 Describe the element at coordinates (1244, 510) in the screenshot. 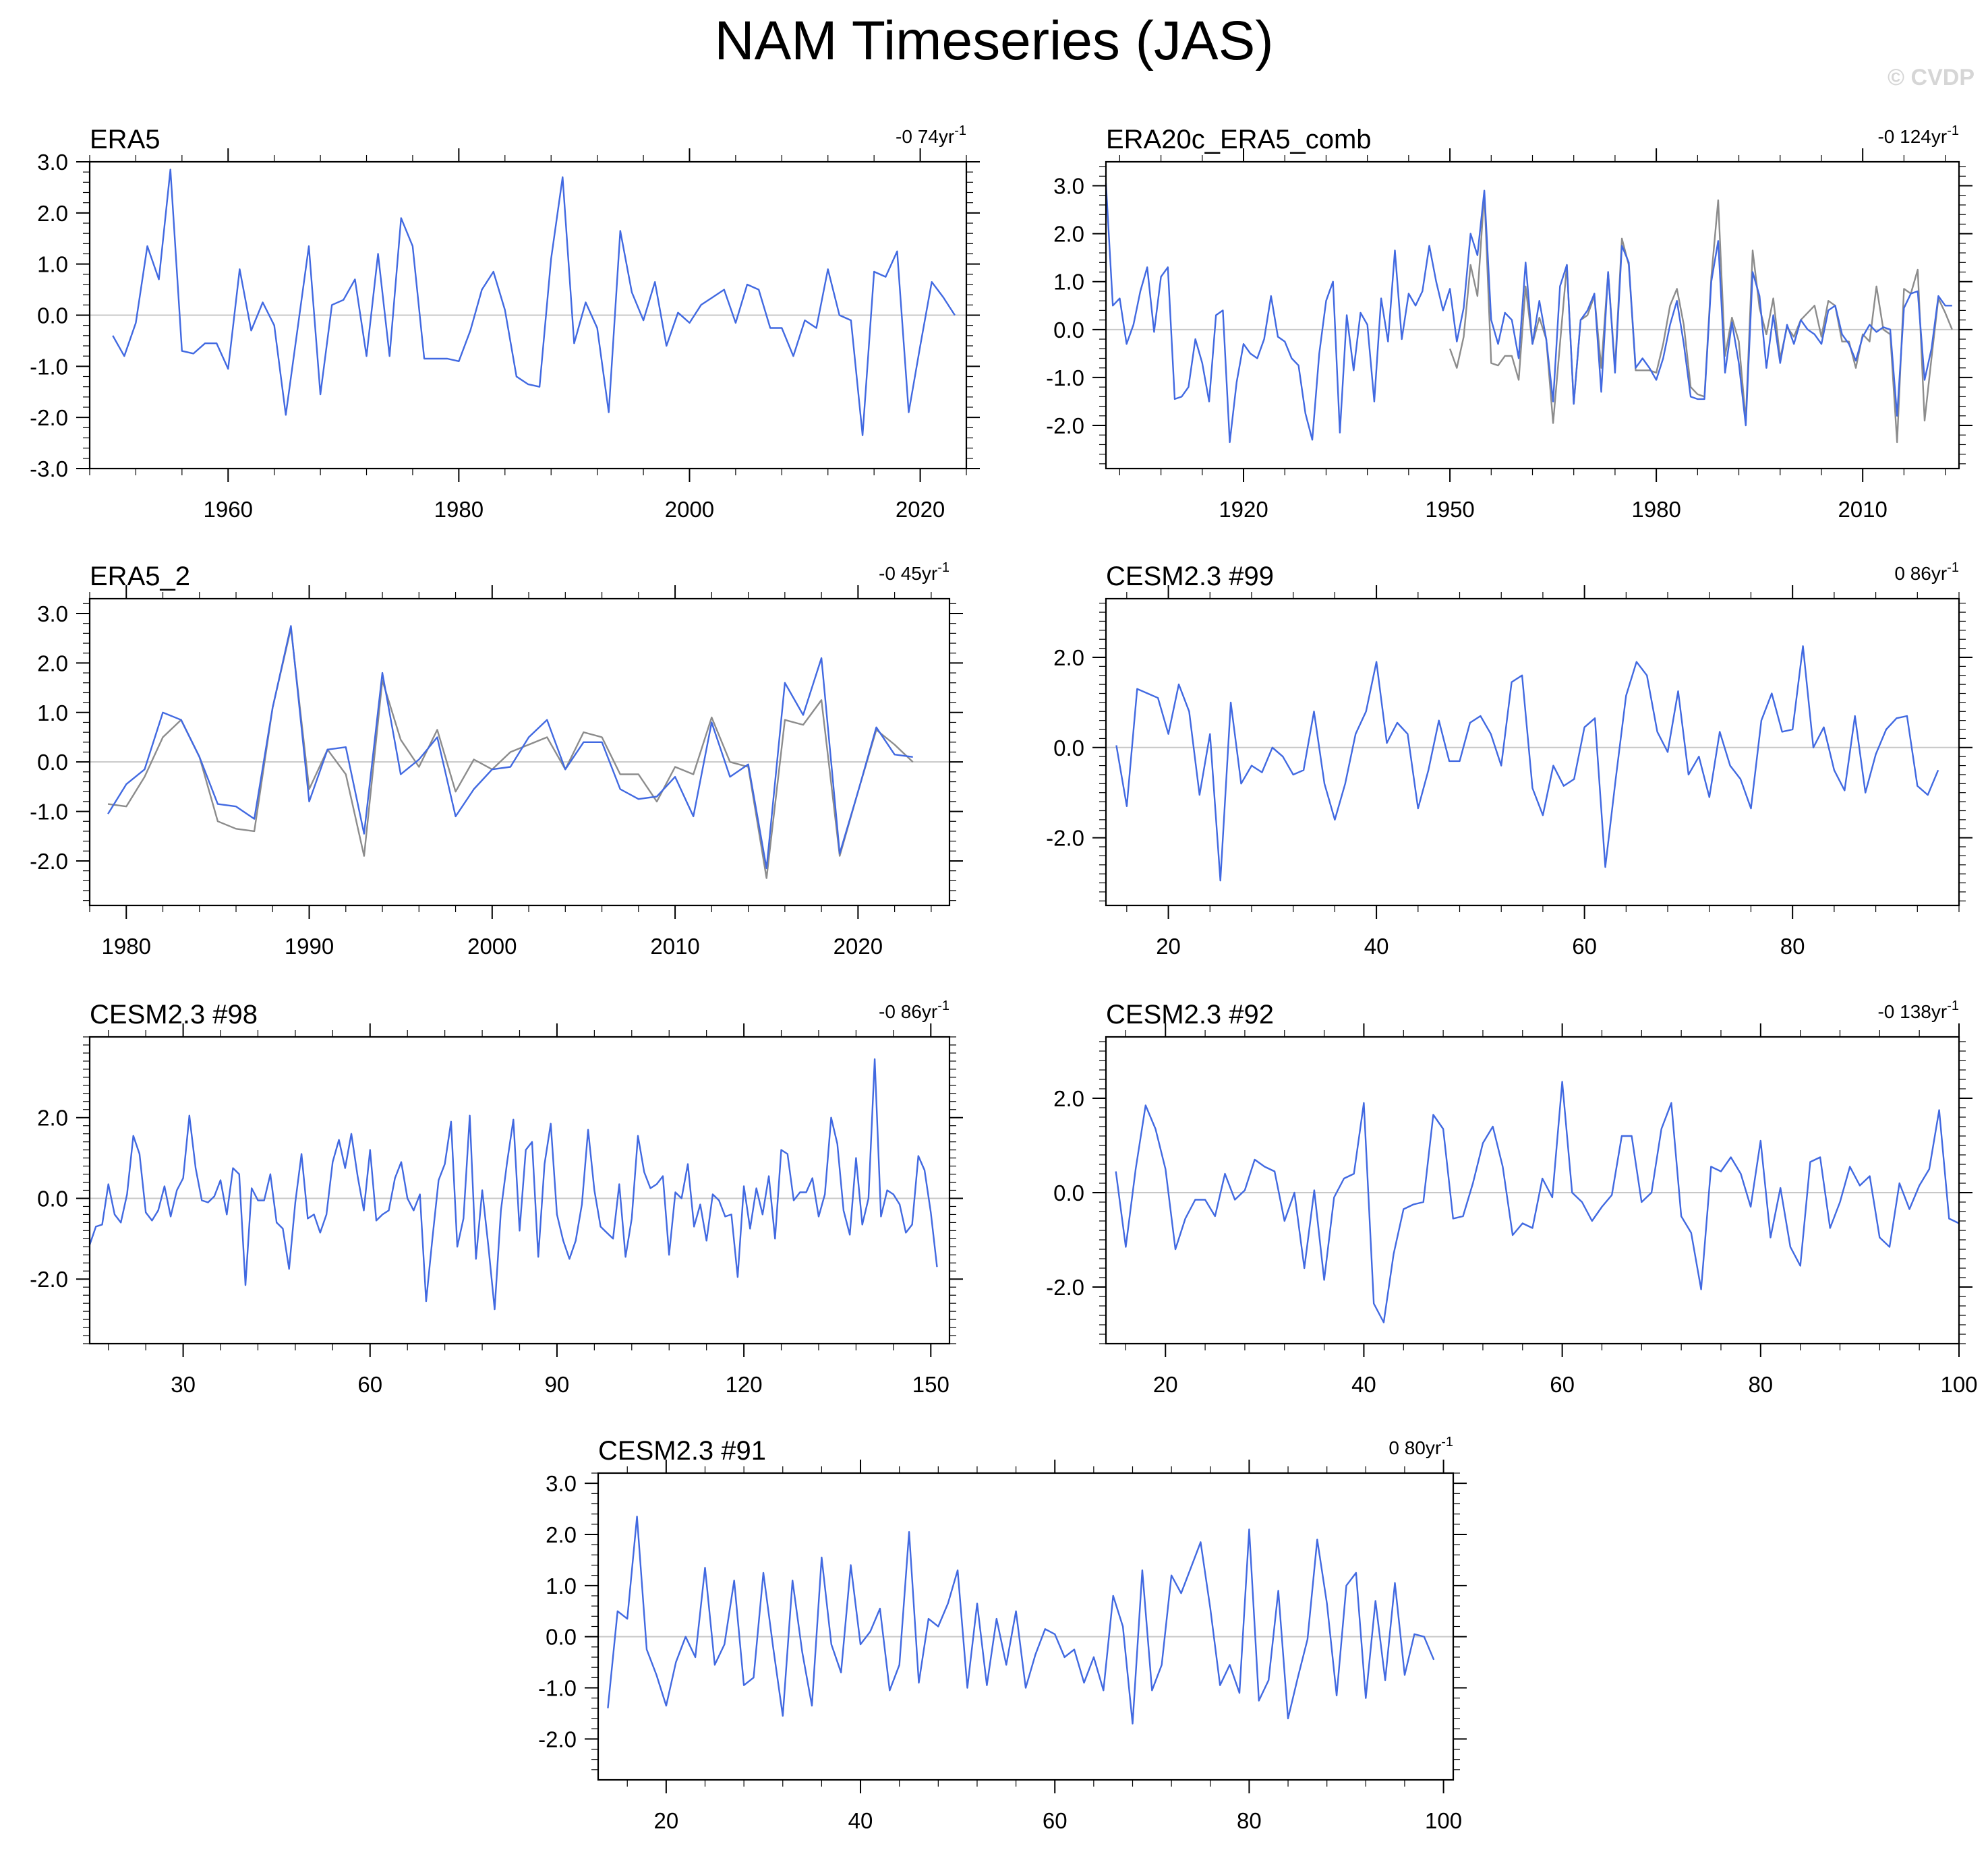

I see `x-tick-label: 1920` at that location.